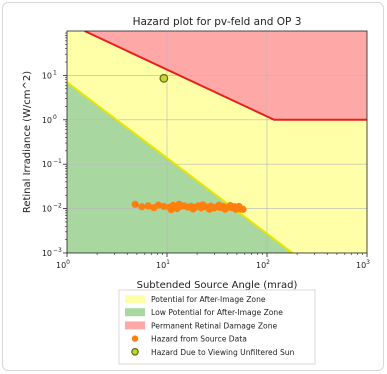  I want to click on legend-label: Permanent Retinal Damage Zone, so click(214, 325).